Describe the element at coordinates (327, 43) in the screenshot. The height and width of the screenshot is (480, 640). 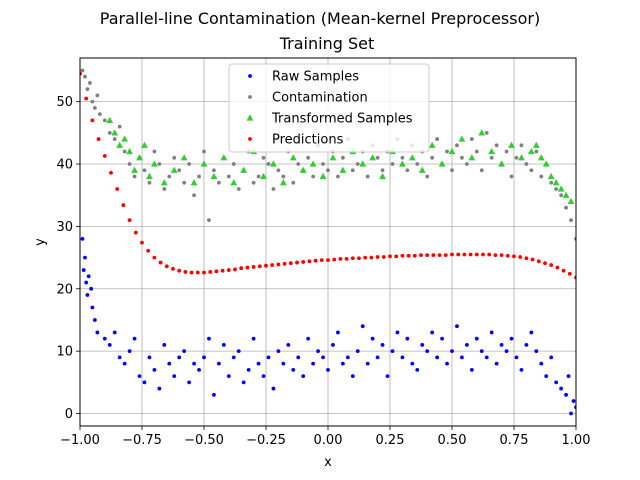
I see `chart-subtitle: Training Set` at that location.